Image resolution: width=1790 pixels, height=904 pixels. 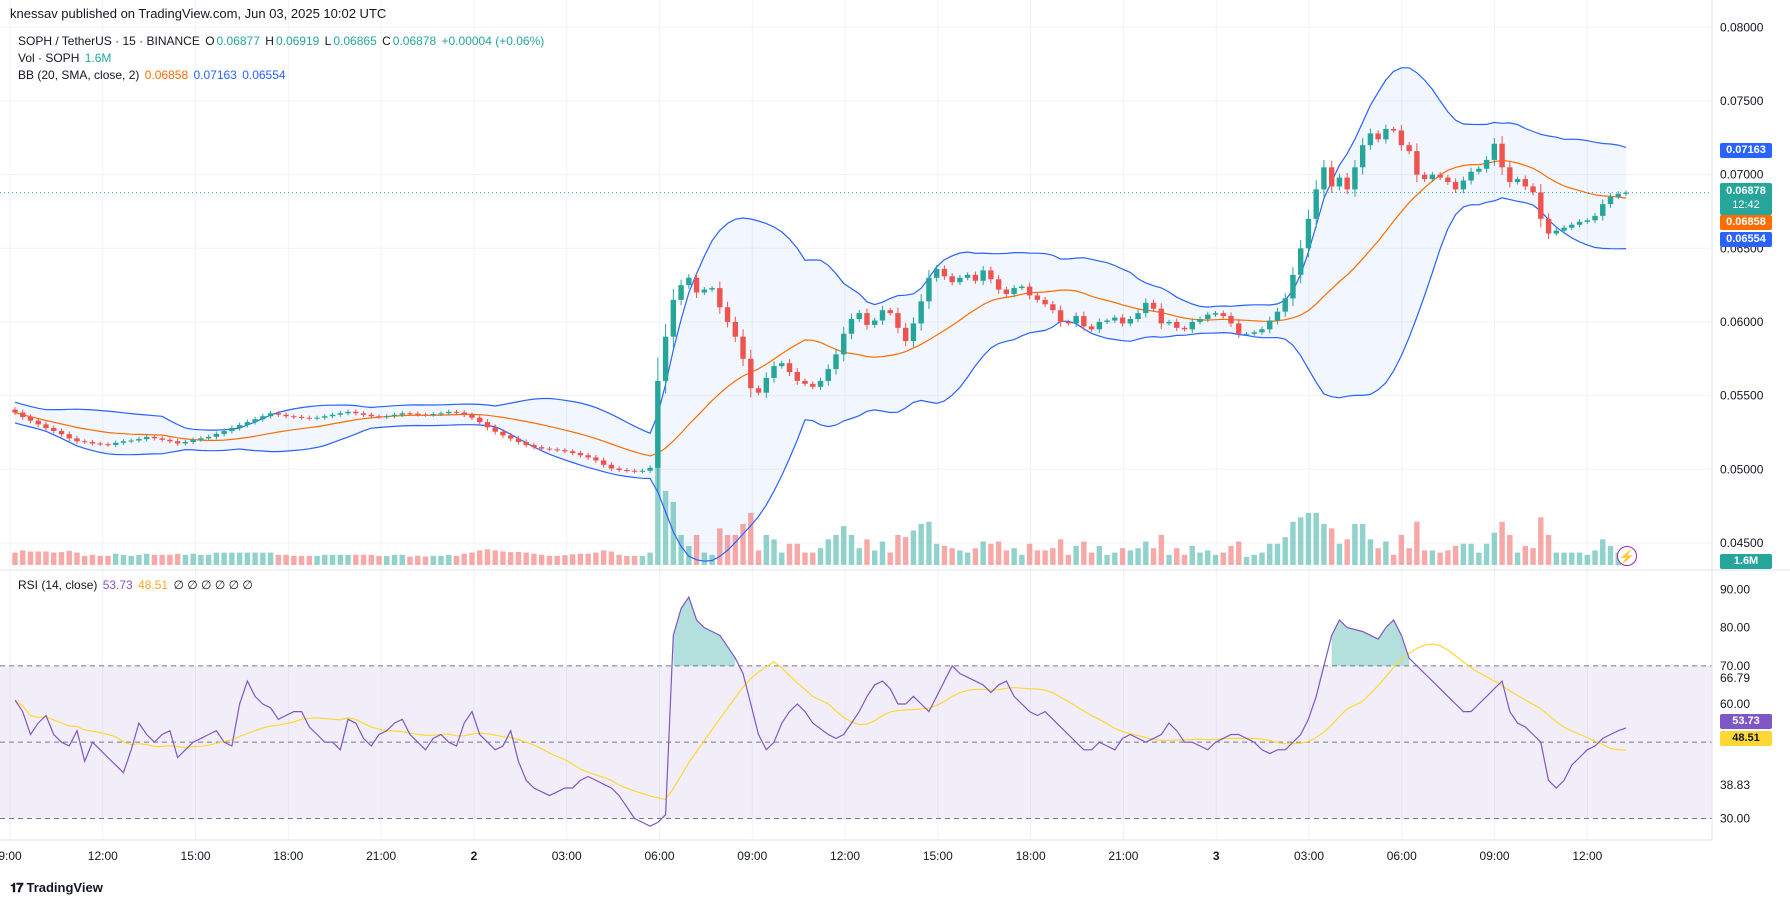 What do you see at coordinates (135, 585) in the screenshot?
I see `rsi-legend: RSI (14, close) 53.73 48.51 ∅ ∅ ∅ ∅ ∅ ∅` at bounding box center [135, 585].